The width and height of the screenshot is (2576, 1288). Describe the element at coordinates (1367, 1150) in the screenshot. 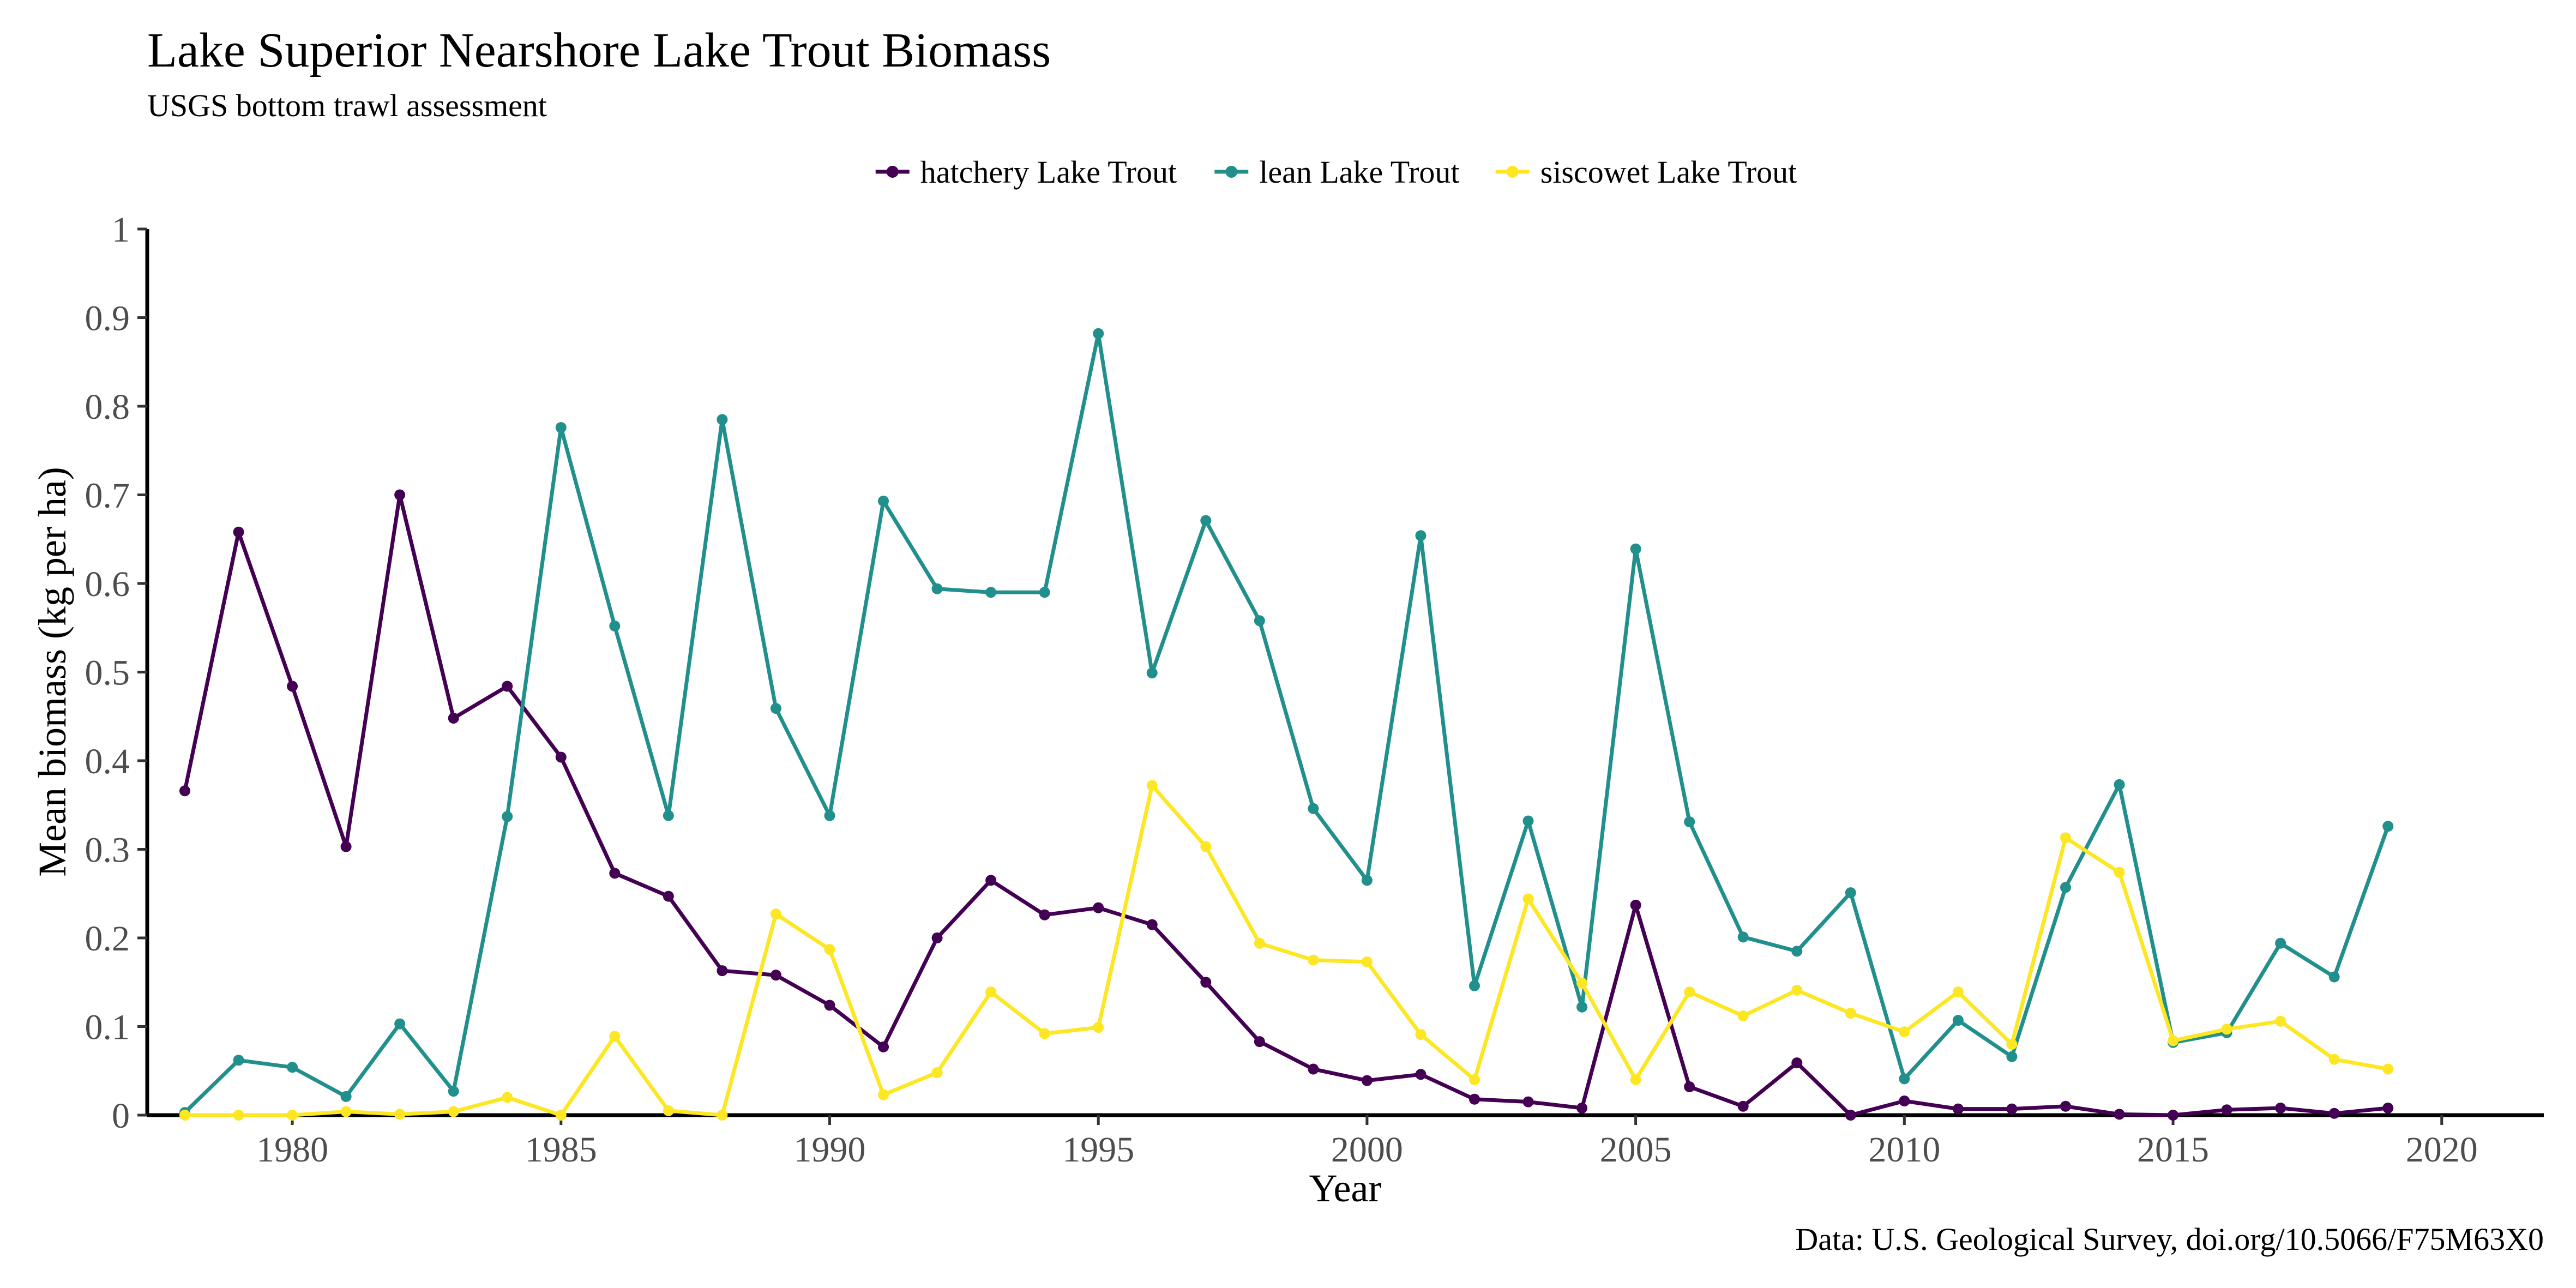

I see `x-tick-label: 2000` at that location.